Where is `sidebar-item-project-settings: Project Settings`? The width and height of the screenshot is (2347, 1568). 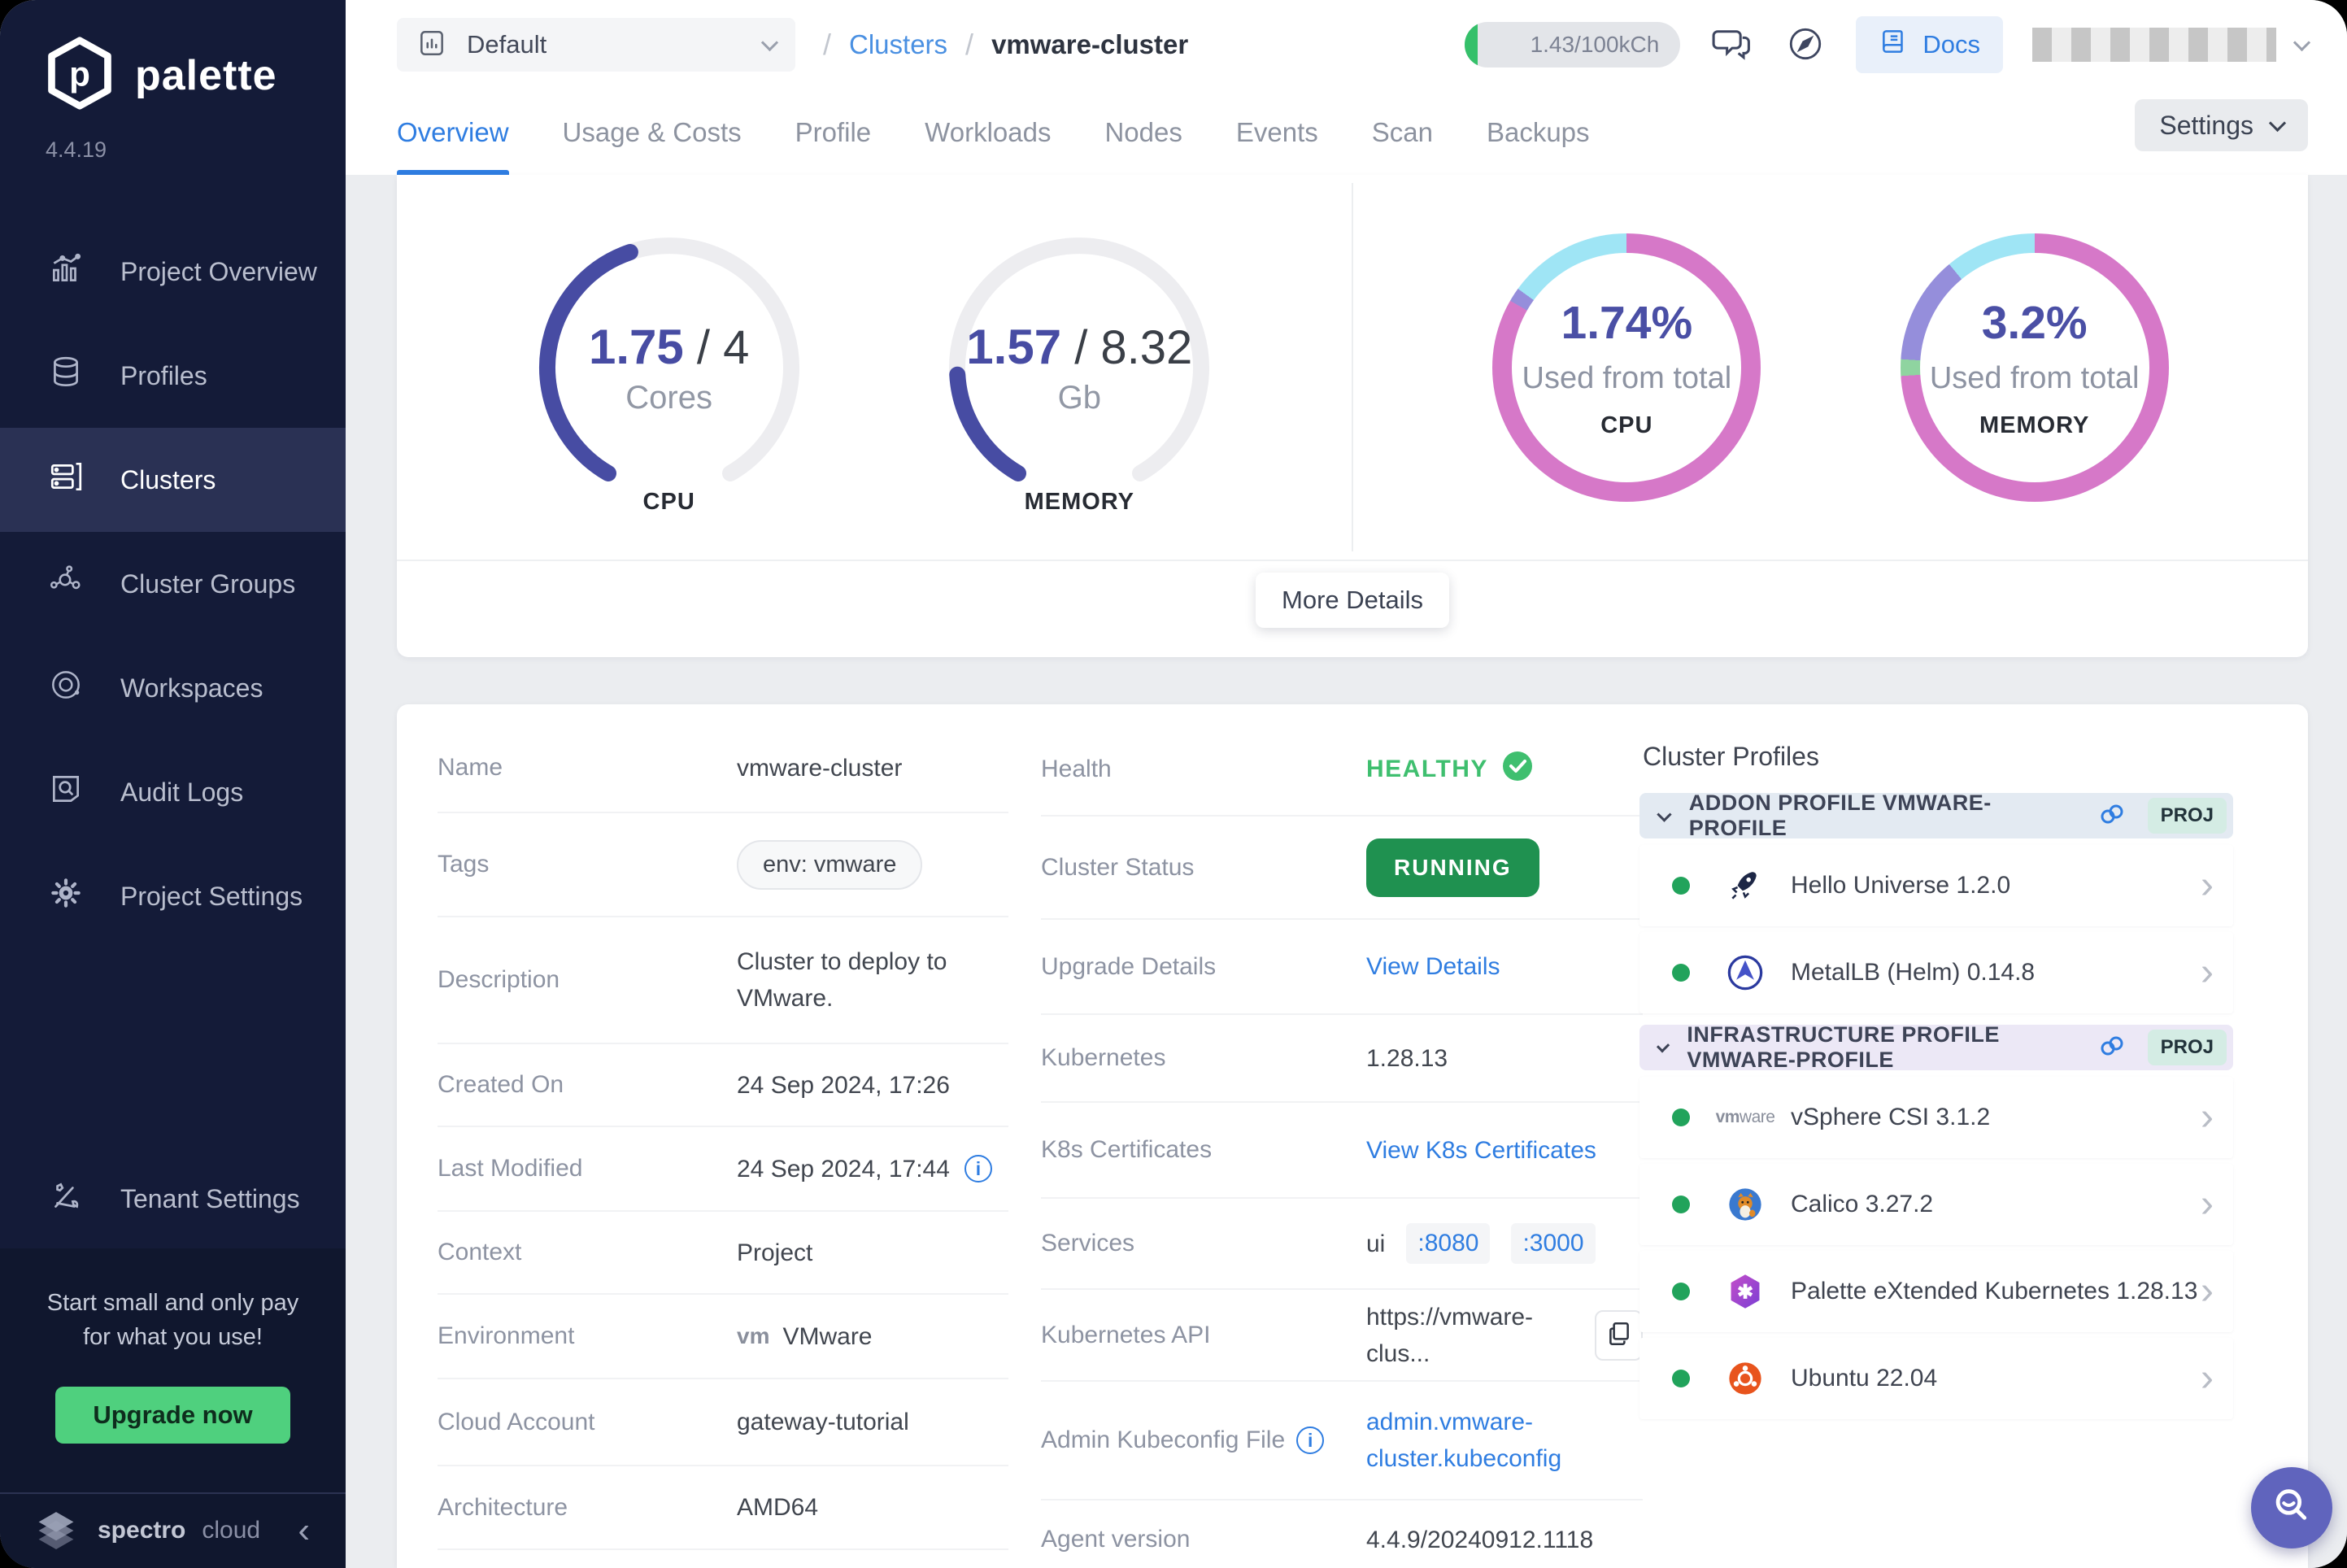 sidebar-item-project-settings: Project Settings is located at coordinates (173, 896).